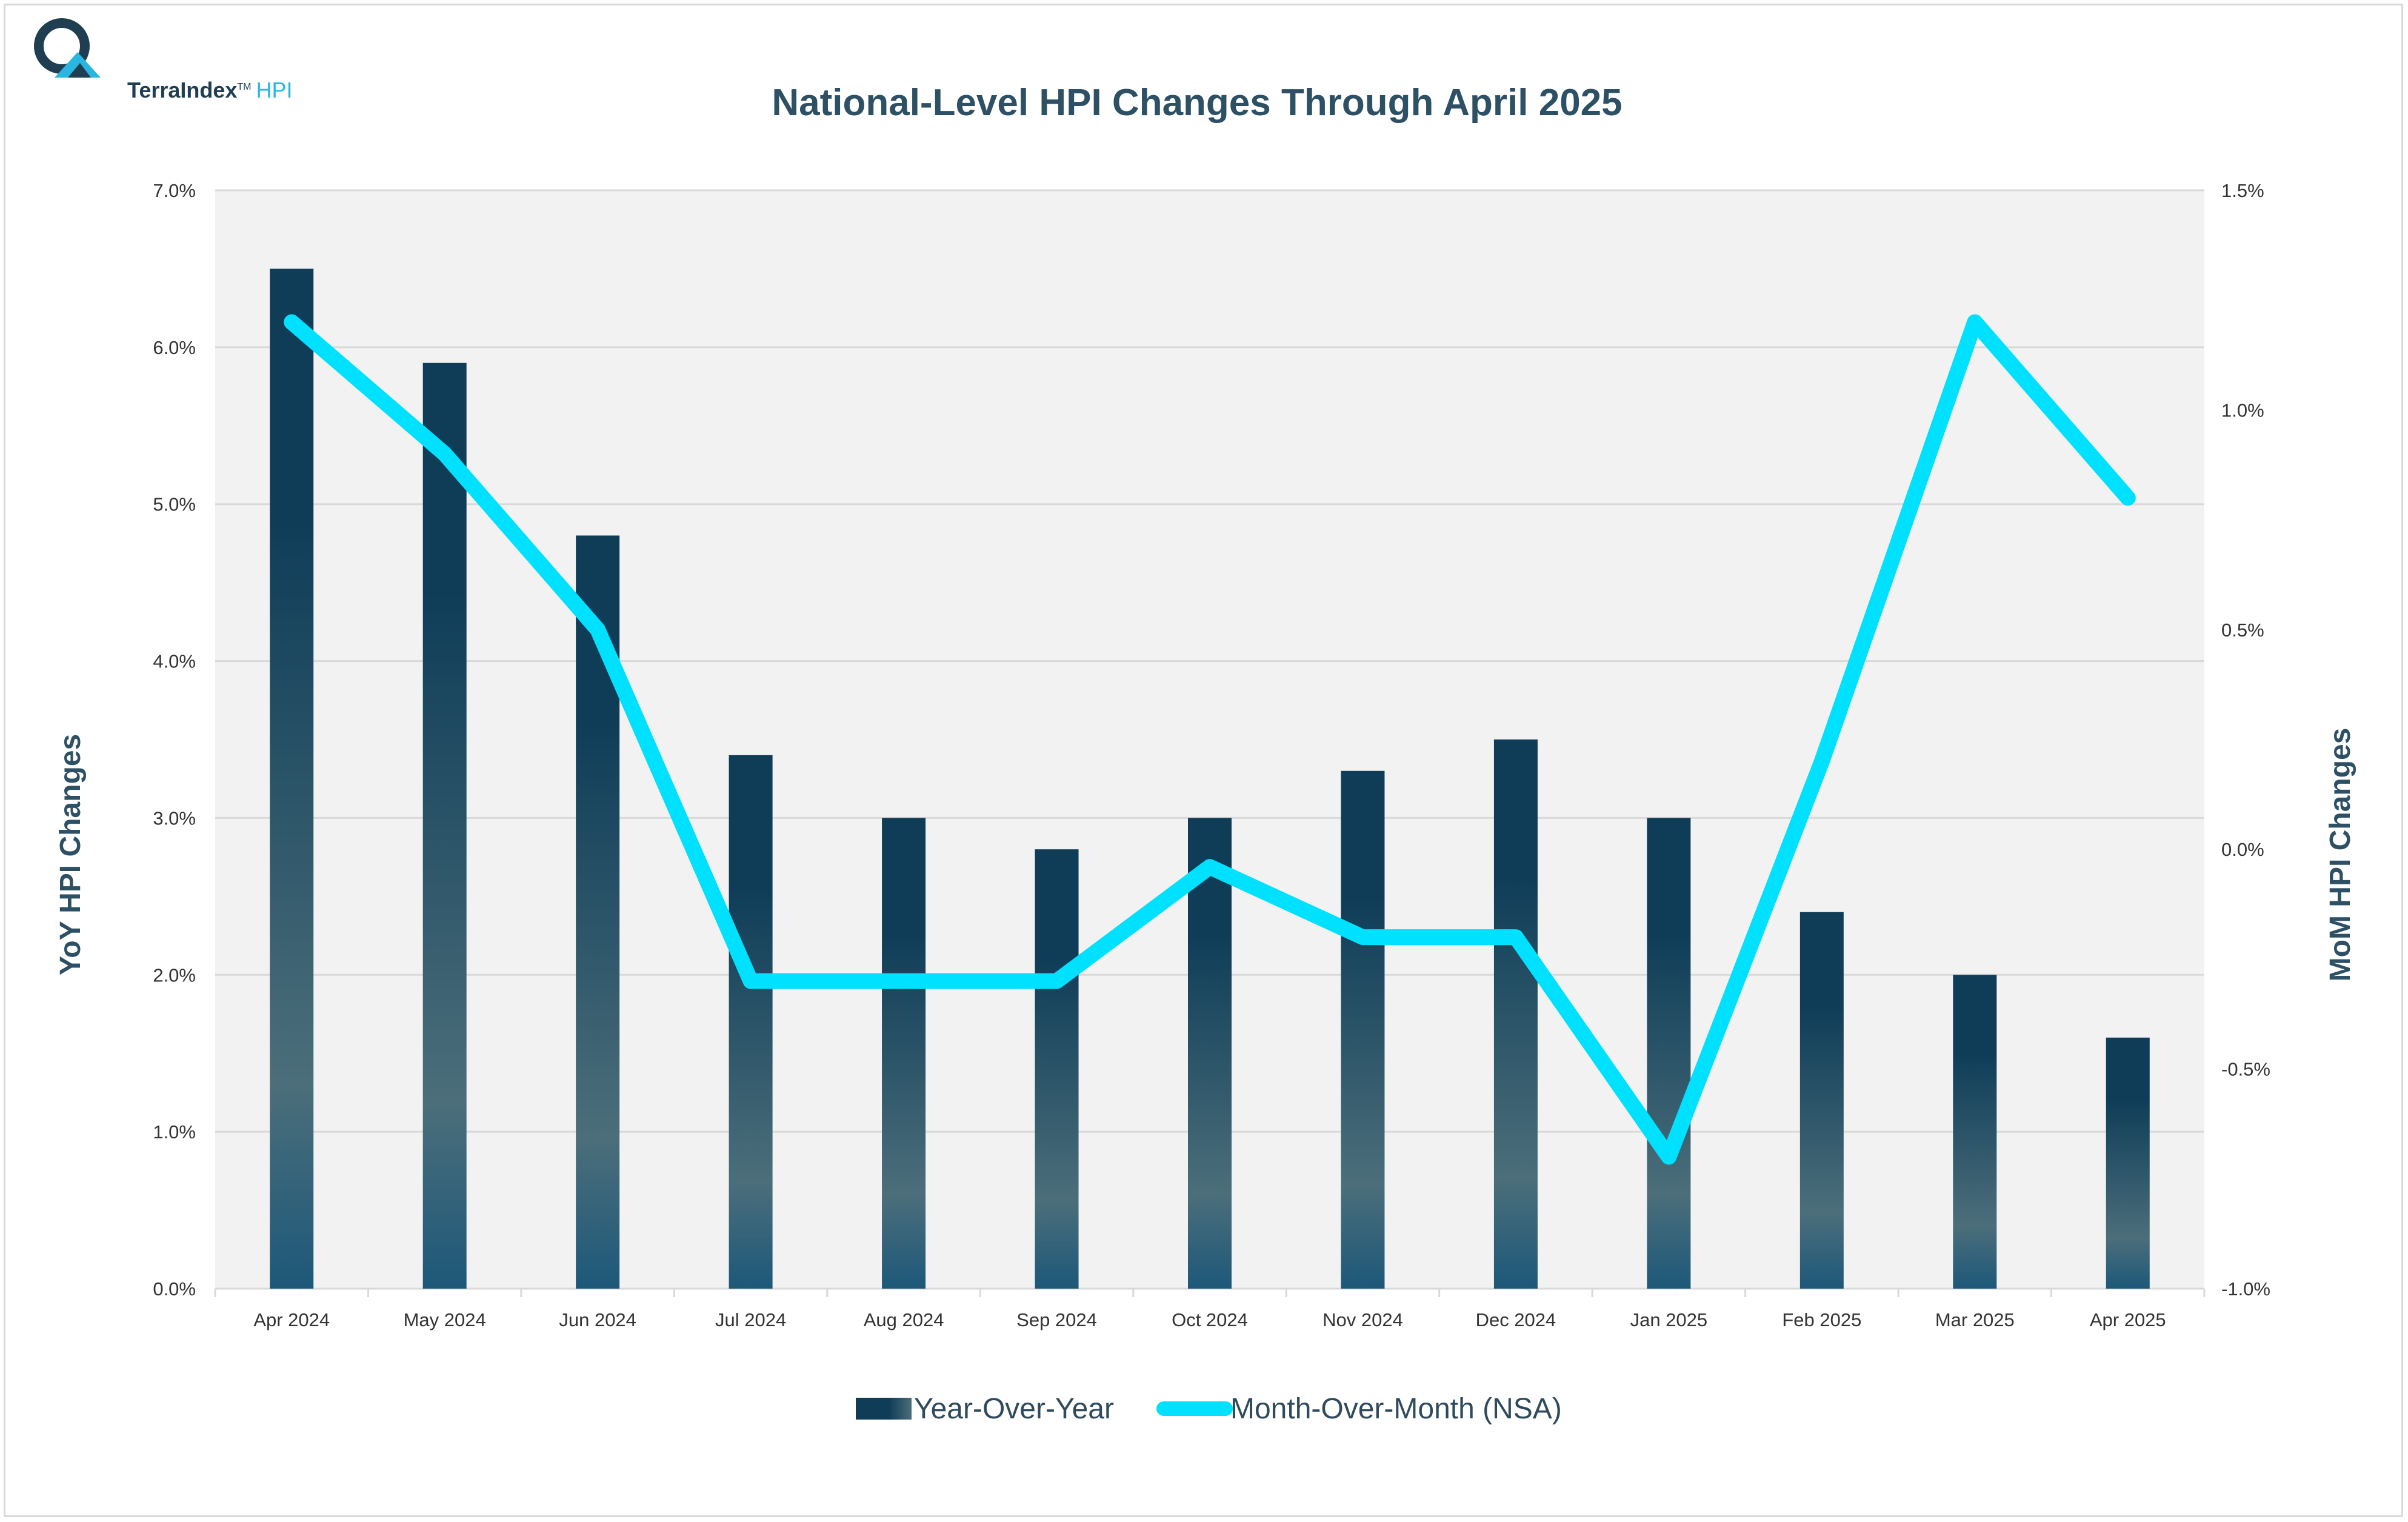  I want to click on left-axis-ticks: 0.0% 1.0% 2.0% 3.0% 4.0% 5.0% 6.0% 7.0%, so click(175, 740).